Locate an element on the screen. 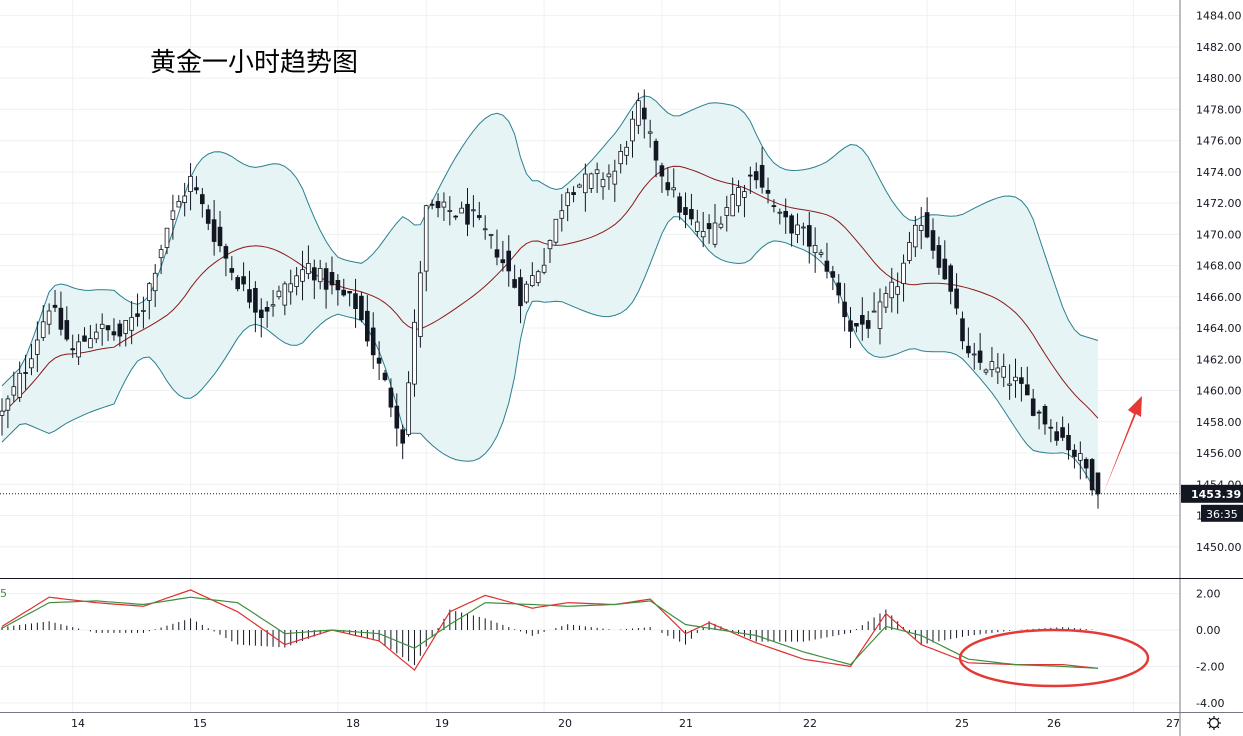 The image size is (1243, 736). oscillator-axis-tick-label: -2.00 is located at coordinates (1210, 667).